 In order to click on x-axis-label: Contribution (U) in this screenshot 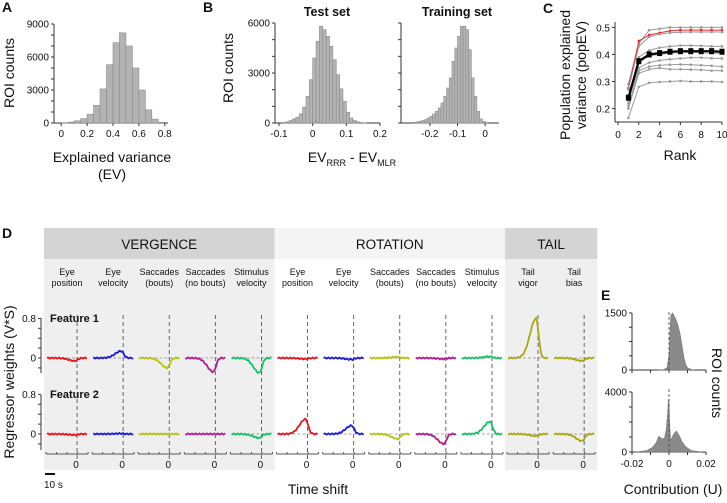, I will do `click(673, 489)`.